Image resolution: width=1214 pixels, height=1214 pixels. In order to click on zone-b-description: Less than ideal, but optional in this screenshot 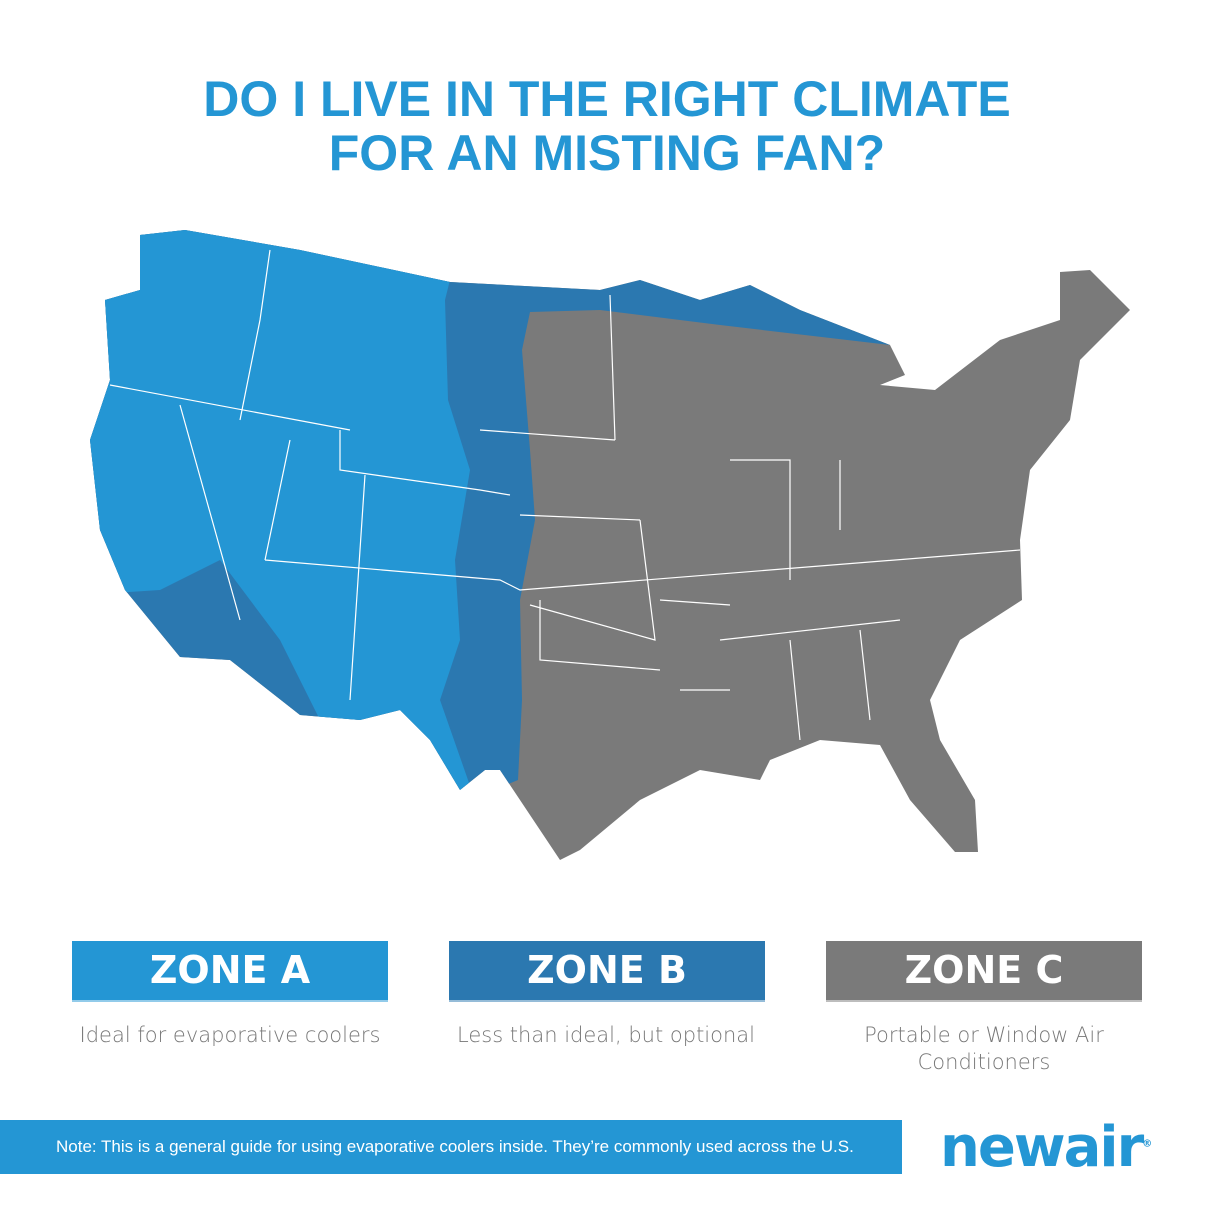, I will do `click(606, 1035)`.